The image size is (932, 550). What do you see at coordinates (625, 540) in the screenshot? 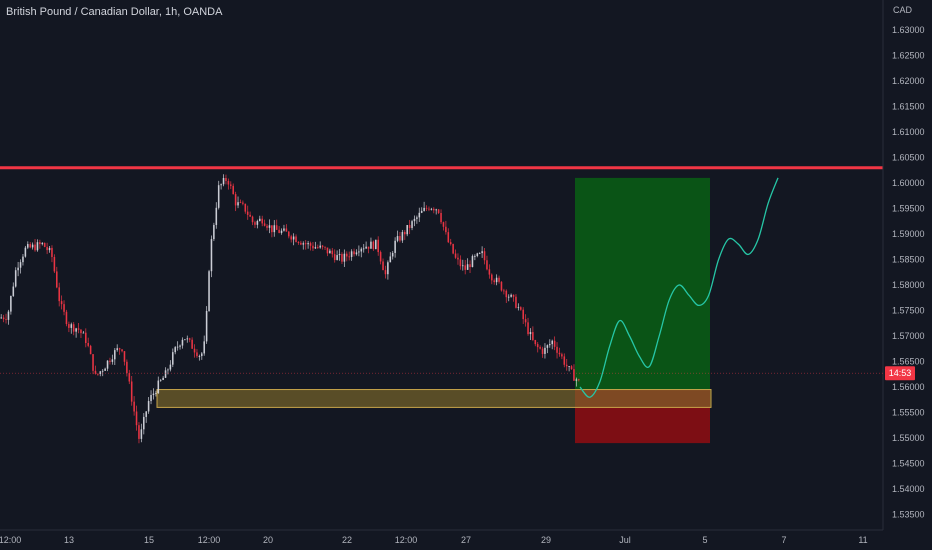
I see `x-tick-label: Jul` at bounding box center [625, 540].